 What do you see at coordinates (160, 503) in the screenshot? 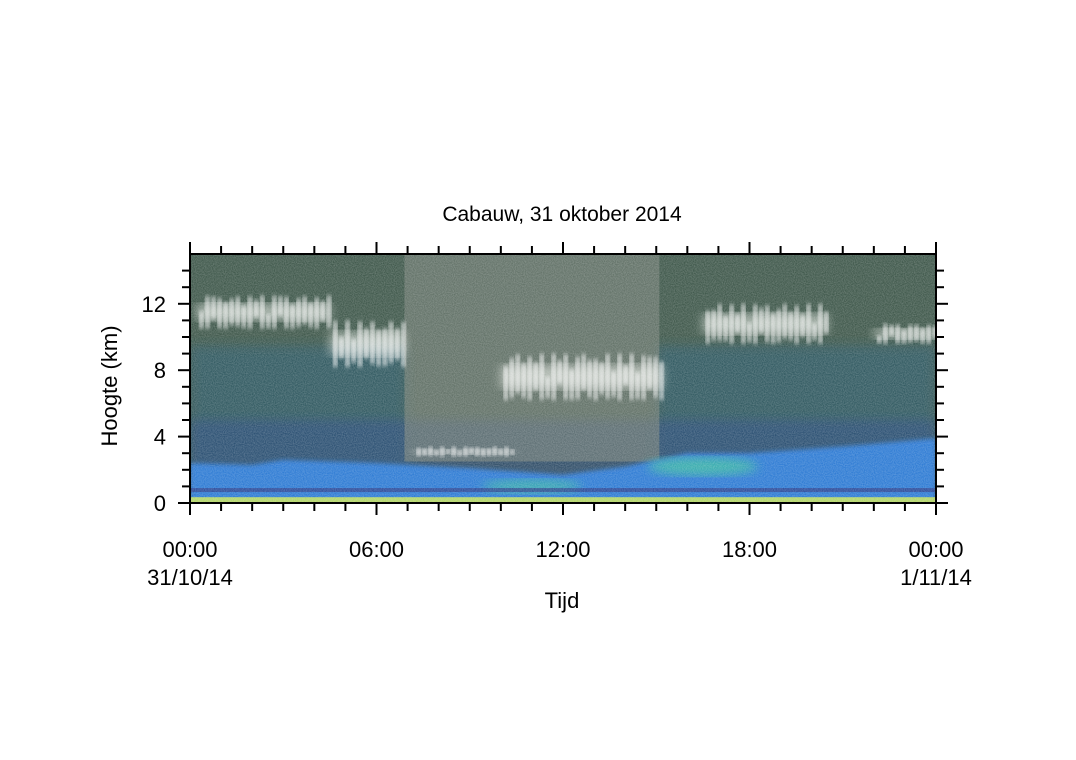
I see `y-tick-label: 0` at bounding box center [160, 503].